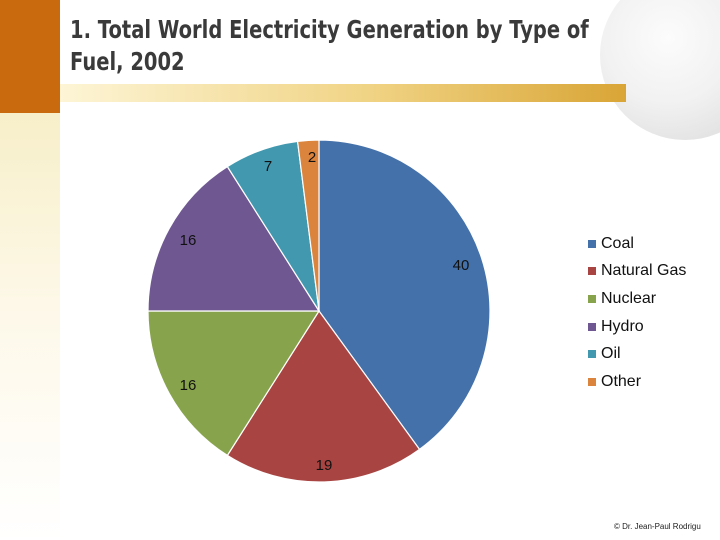 This screenshot has height=540, width=720. I want to click on legend-swatch-coal, so click(592, 243).